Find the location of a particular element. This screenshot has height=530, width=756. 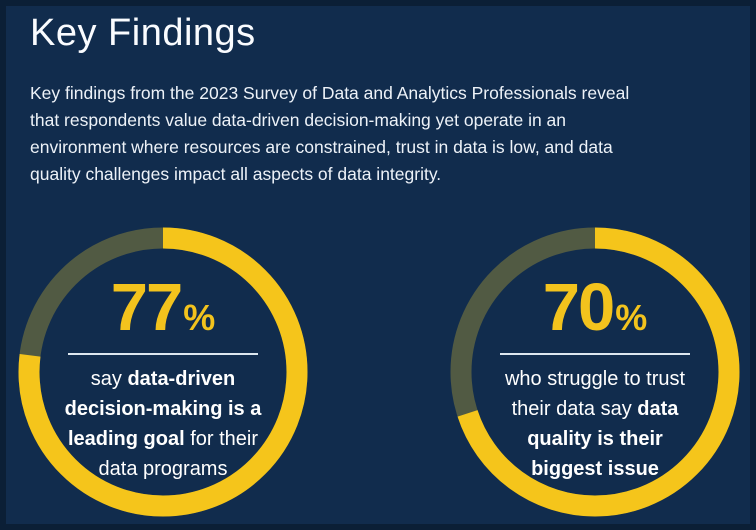

caption-line: quality is their is located at coordinates (595, 439).